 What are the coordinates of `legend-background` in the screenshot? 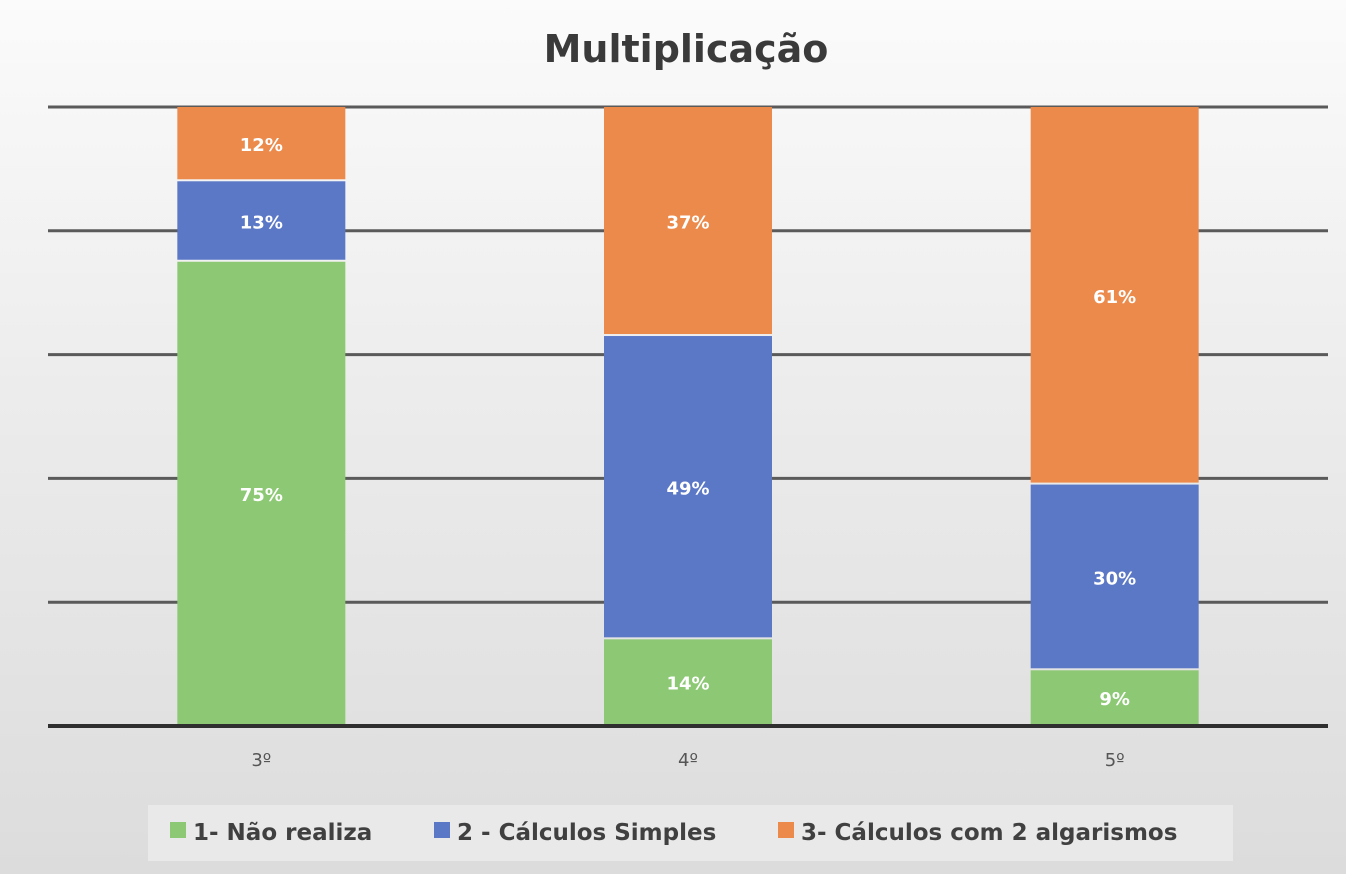 It's located at (690, 833).